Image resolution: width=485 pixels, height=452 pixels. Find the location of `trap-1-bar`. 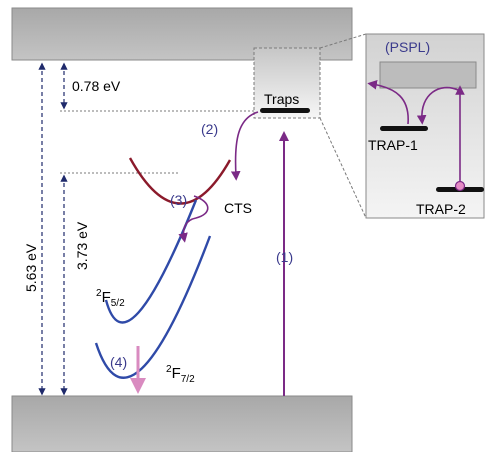

trap-1-bar is located at coordinates (404, 128).